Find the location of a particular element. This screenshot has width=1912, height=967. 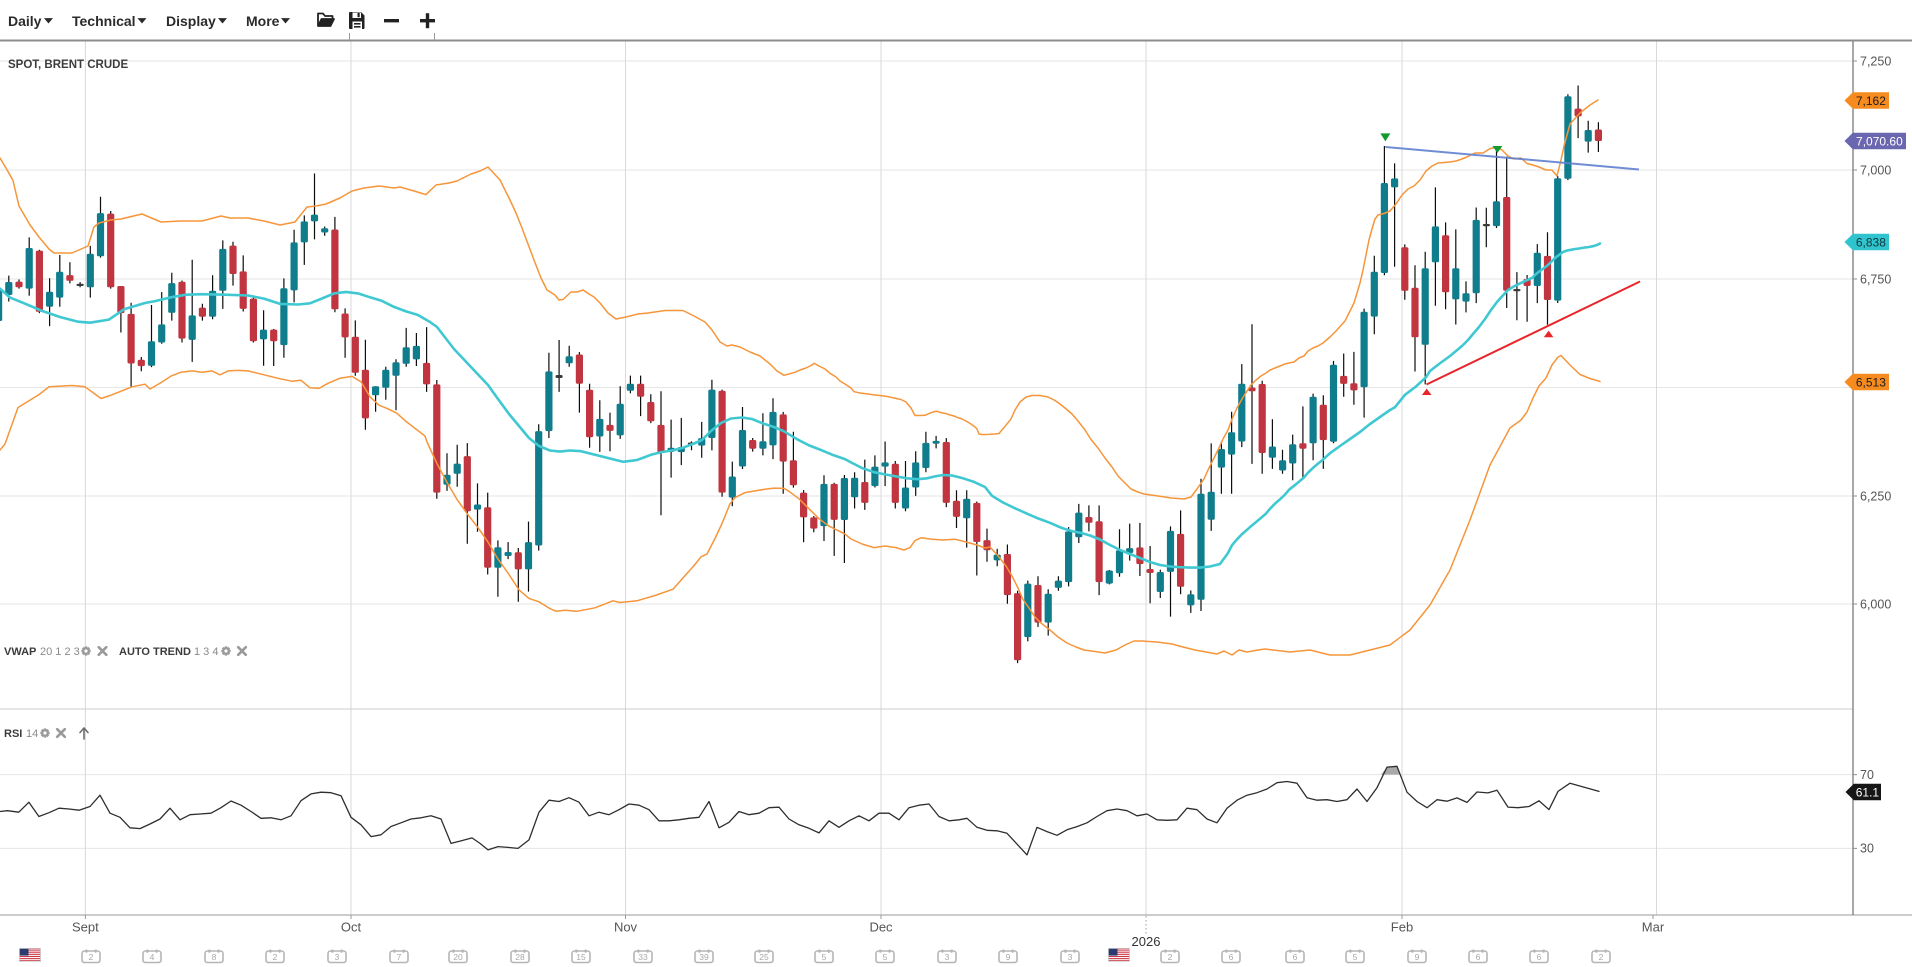

svg-text: Sept is located at coordinates (85, 927).